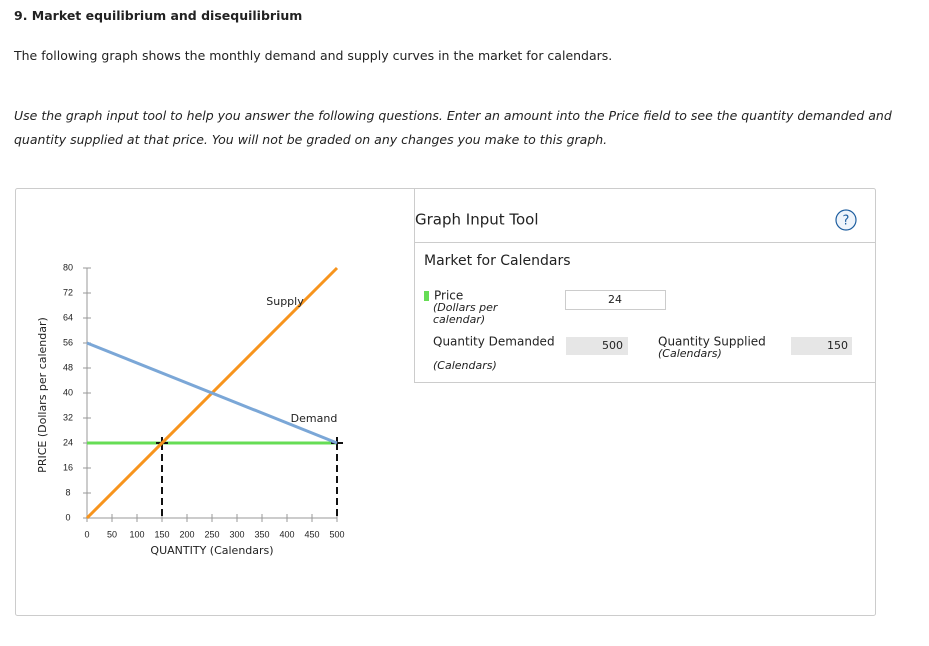  Describe the element at coordinates (261, 534) in the screenshot. I see `x-tick-label: 350` at that location.